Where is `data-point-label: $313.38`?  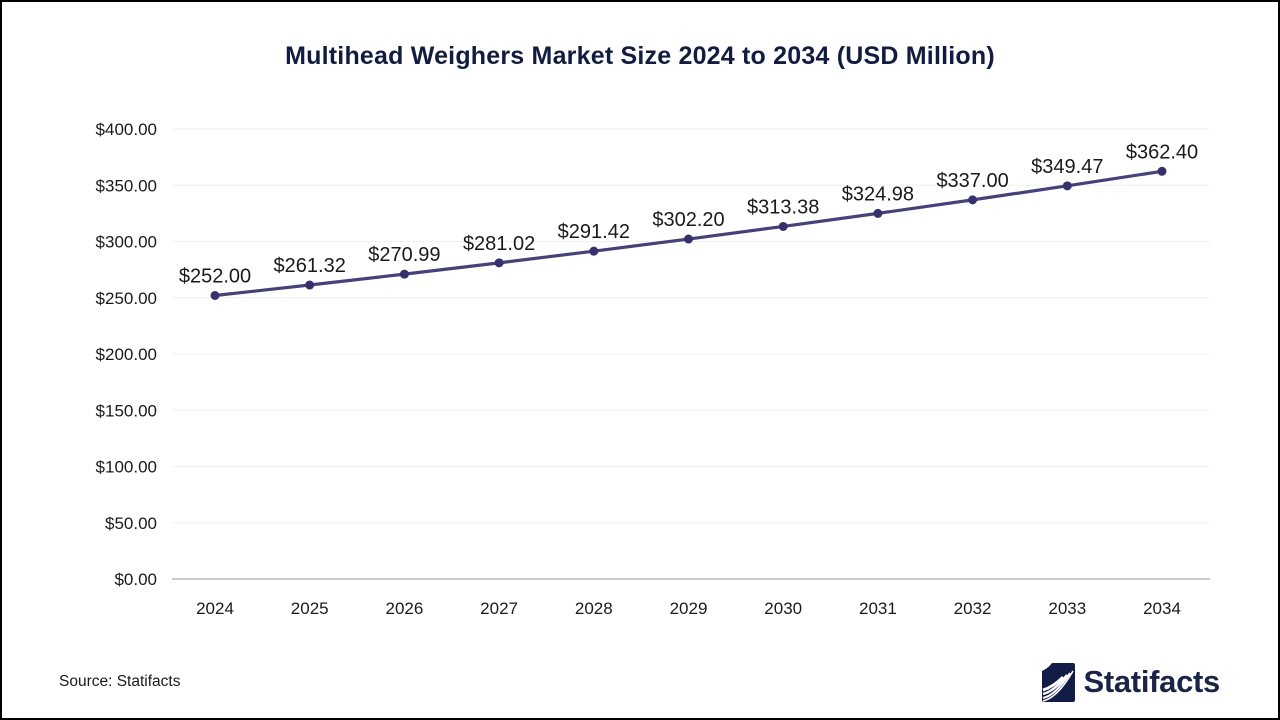 data-point-label: $313.38 is located at coordinates (783, 207).